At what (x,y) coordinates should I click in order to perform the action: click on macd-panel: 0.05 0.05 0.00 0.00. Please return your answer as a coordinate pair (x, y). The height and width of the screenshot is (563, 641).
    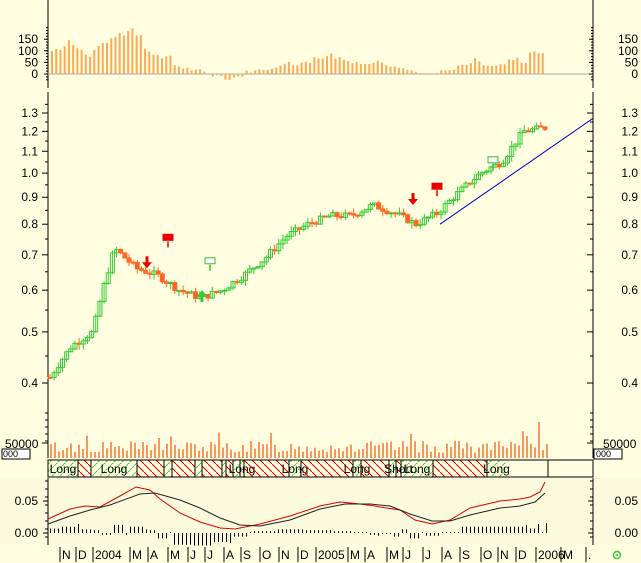
    Looking at the image, I should click on (320, 512).